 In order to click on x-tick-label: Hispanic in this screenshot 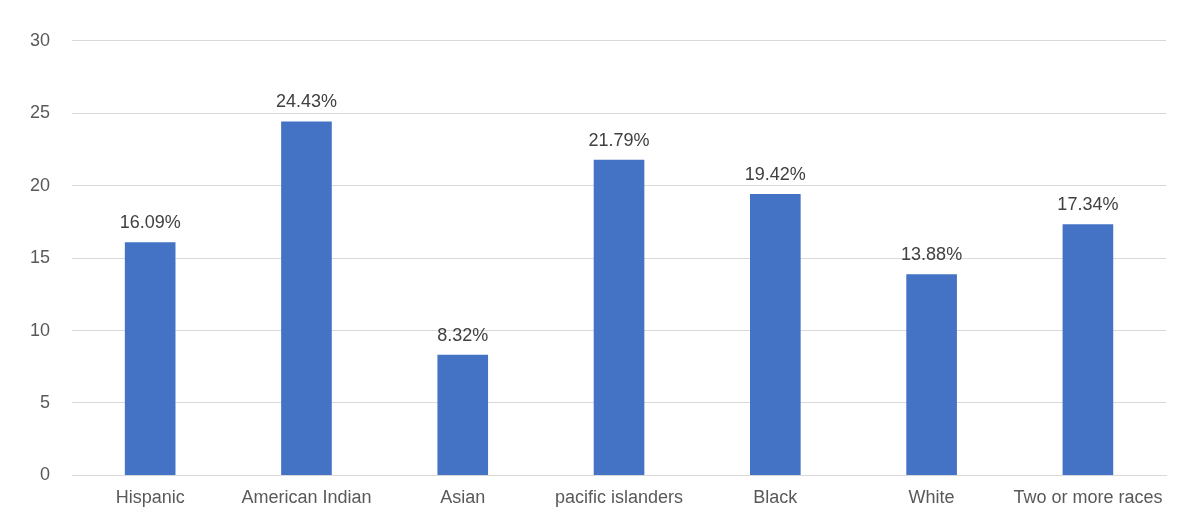, I will do `click(150, 497)`.